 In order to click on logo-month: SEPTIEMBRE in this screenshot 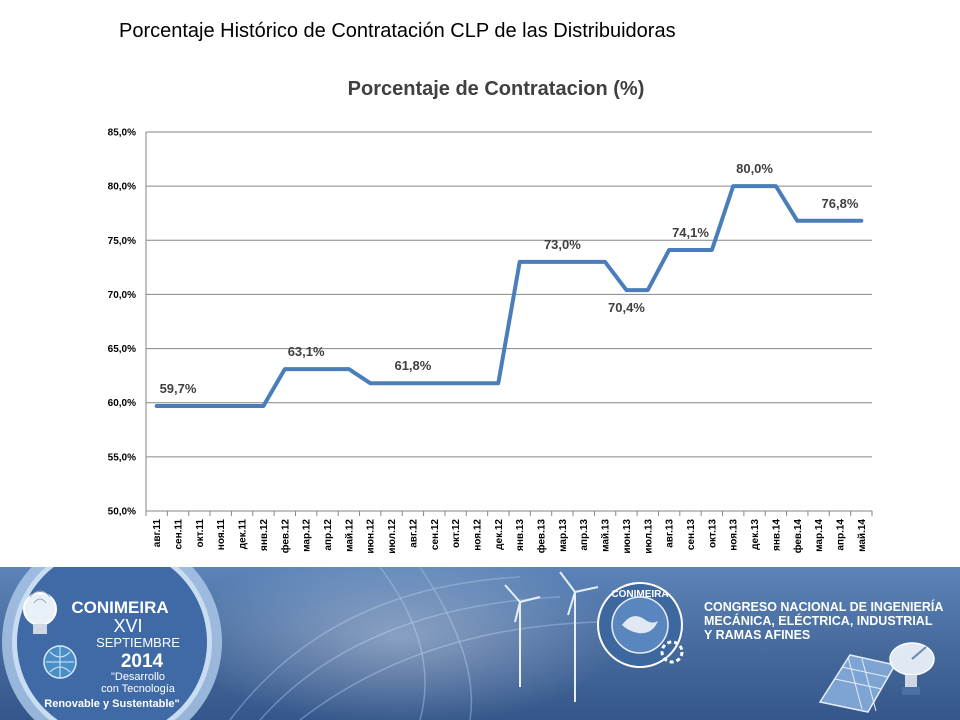, I will do `click(138, 642)`.